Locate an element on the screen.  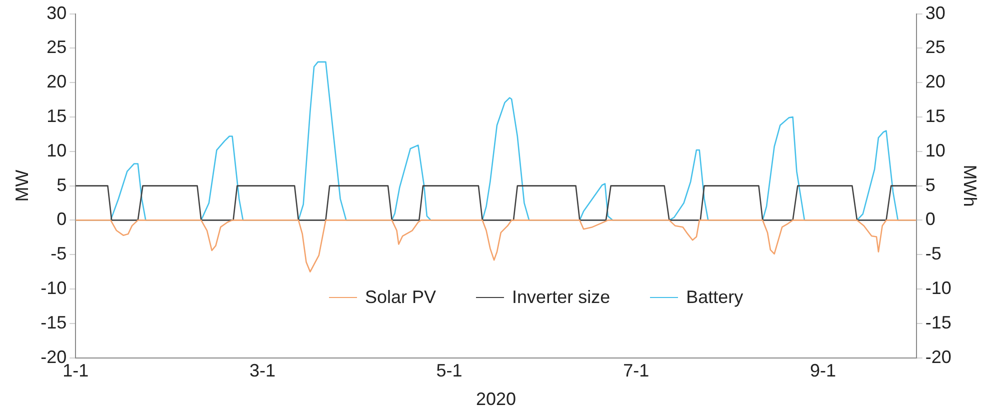
x-tick-label: 9-1 is located at coordinates (823, 370).